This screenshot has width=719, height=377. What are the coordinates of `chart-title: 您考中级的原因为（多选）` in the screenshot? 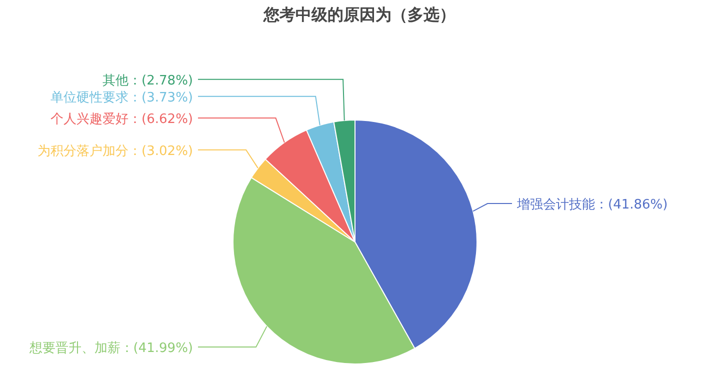 It's located at (359, 14).